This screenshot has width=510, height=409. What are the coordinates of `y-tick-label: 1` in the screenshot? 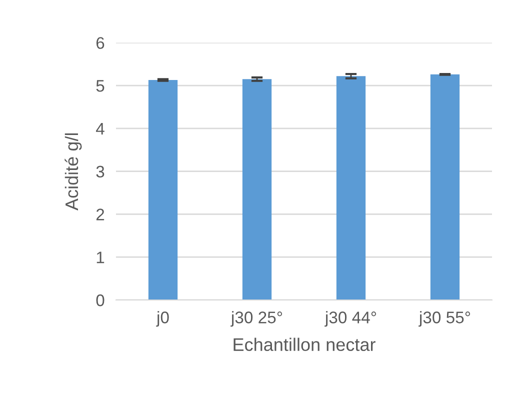 It's located at (100, 258).